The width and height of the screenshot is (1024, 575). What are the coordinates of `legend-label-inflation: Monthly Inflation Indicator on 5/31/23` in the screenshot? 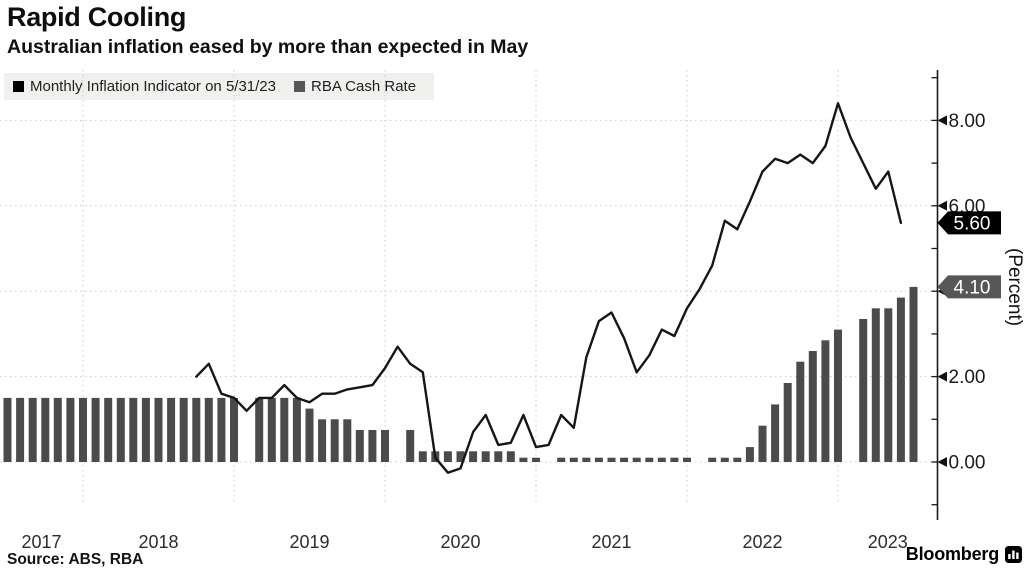 It's located at (153, 86).